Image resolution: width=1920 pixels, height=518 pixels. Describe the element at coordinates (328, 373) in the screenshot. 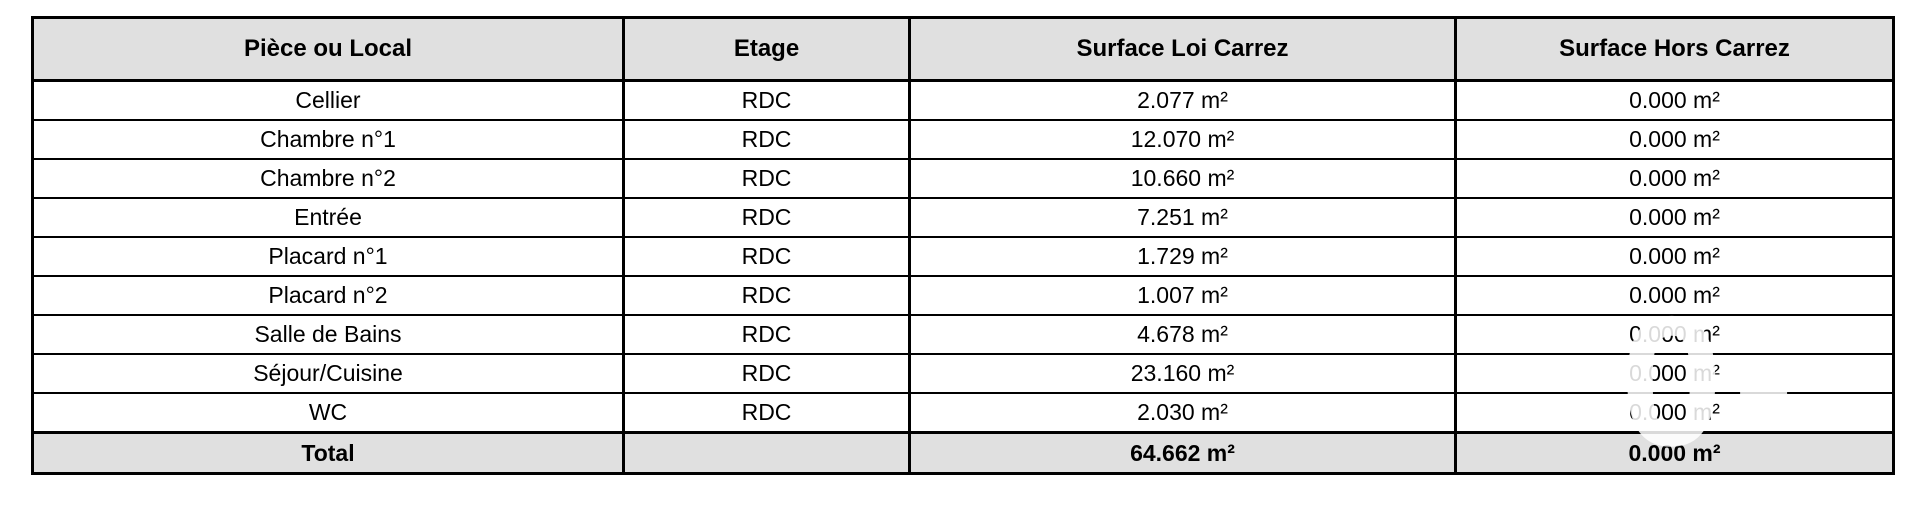

I see `cell-piece: Séjour/Cuisine` at that location.